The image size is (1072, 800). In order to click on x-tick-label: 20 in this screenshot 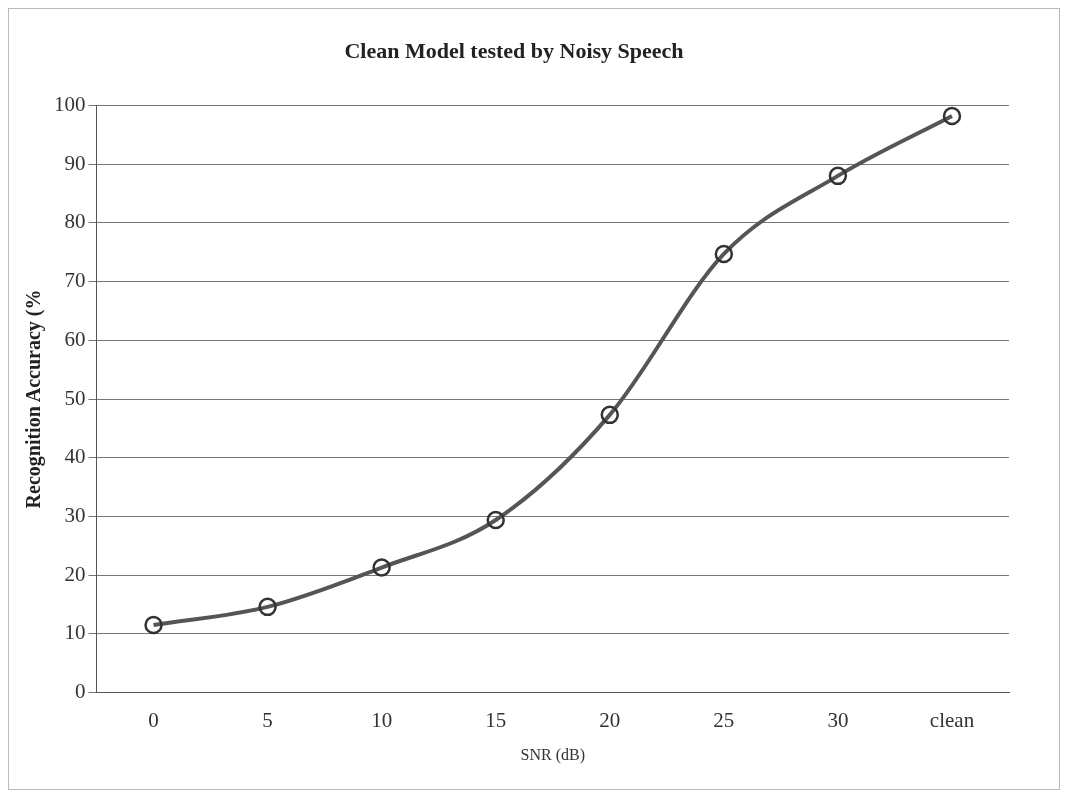, I will do `click(610, 719)`.